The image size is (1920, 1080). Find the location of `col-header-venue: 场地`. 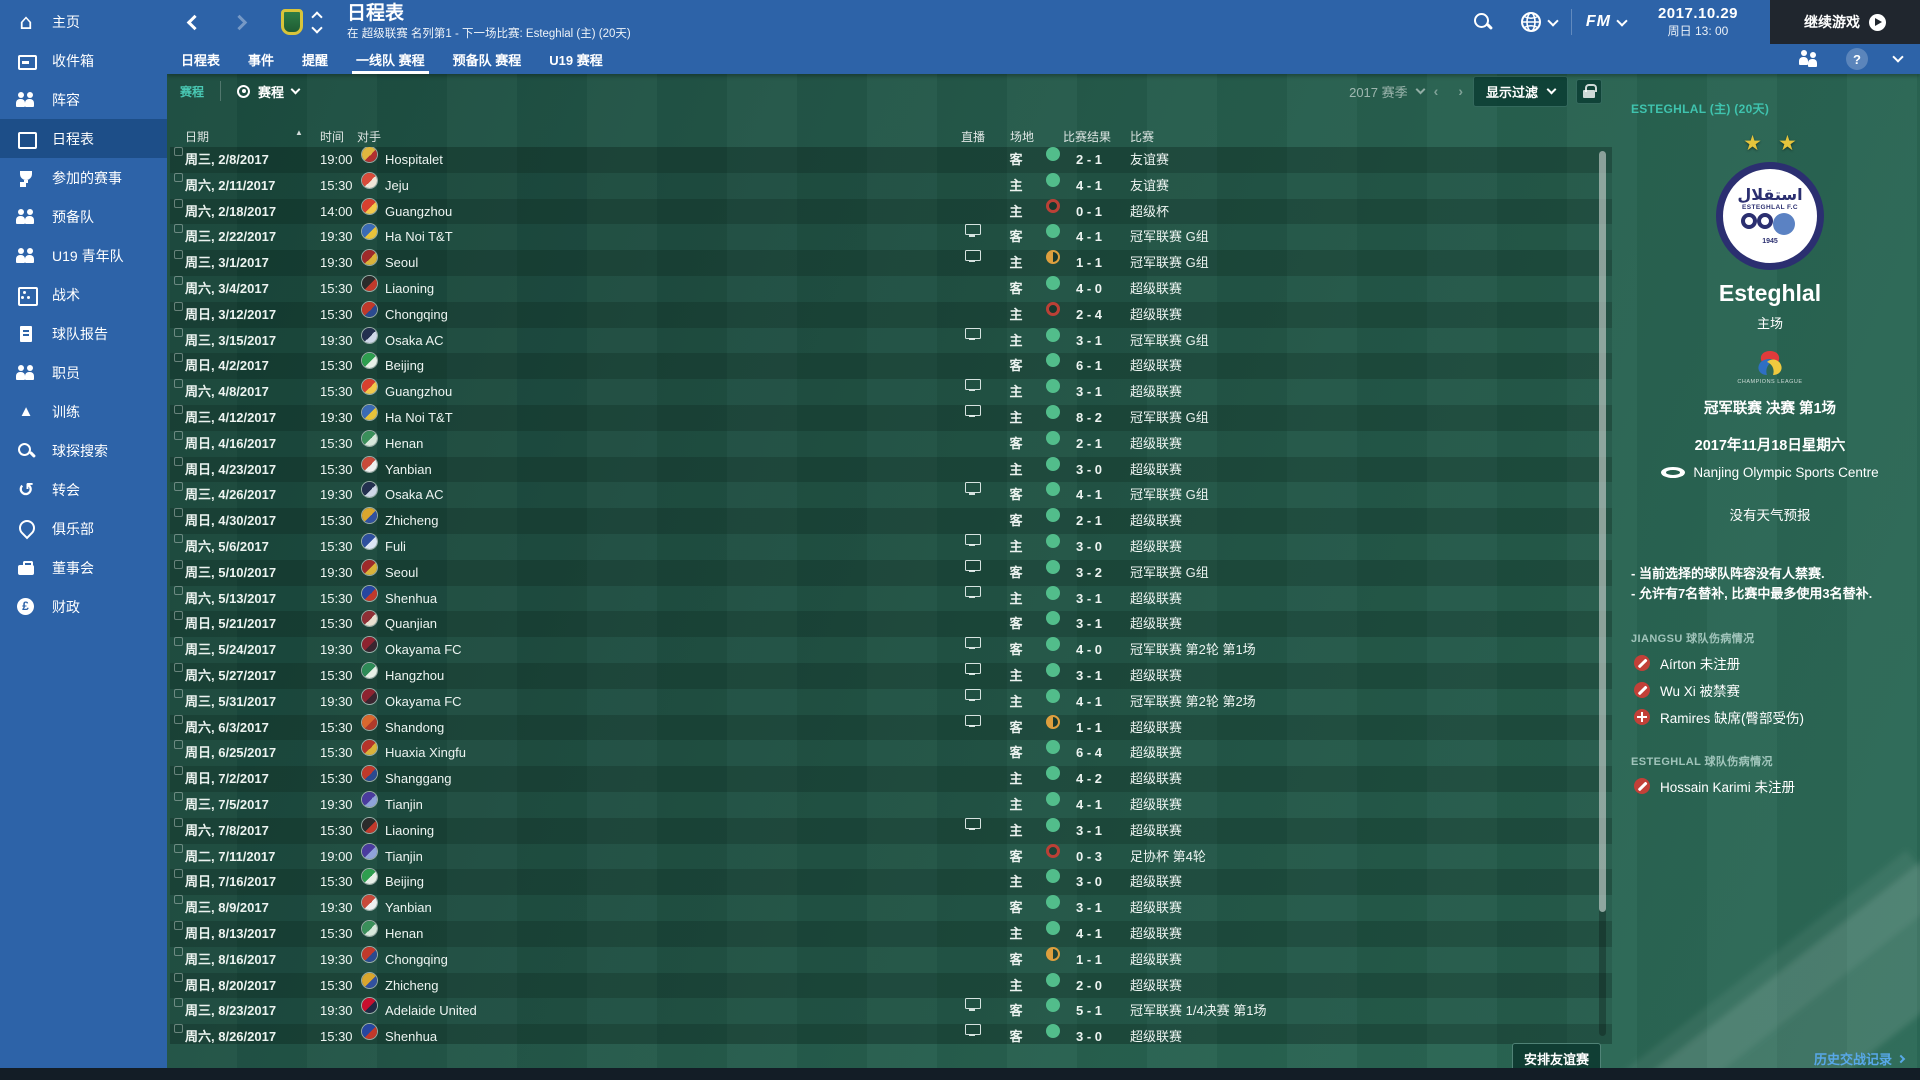

col-header-venue: 场地 is located at coordinates (1021, 137).